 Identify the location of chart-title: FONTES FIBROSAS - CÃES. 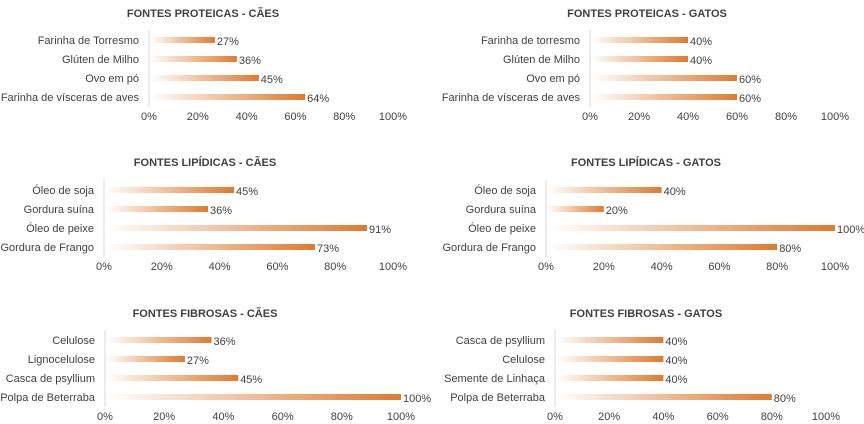
(205, 313).